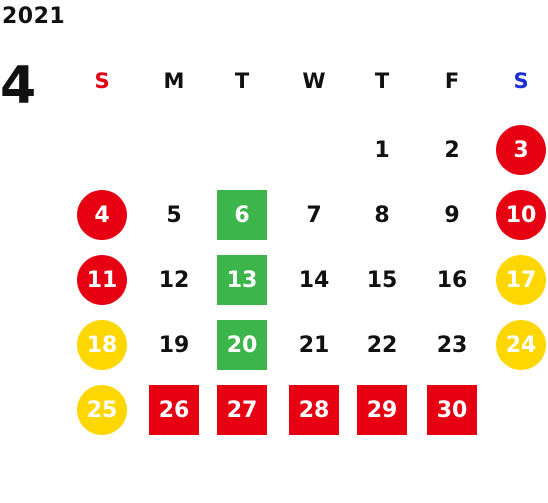 This screenshot has width=548, height=503. I want to click on day-cell-11: 11, so click(102, 280).